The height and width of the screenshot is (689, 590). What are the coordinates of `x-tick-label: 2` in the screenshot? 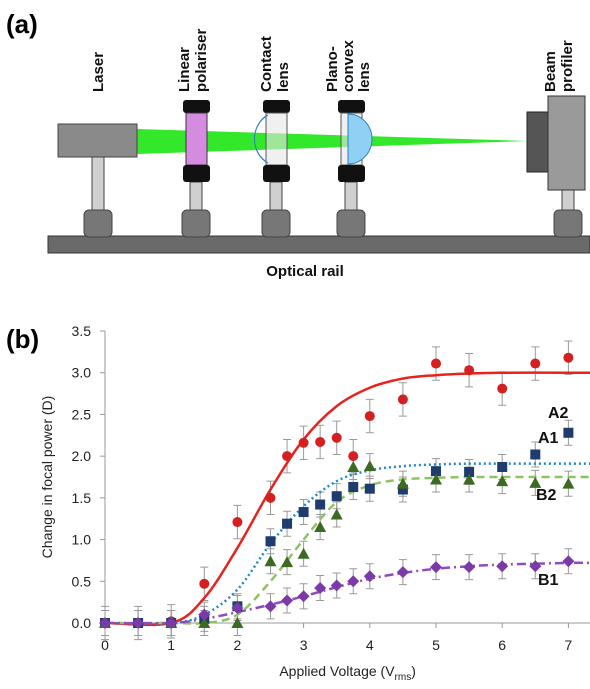 It's located at (238, 645).